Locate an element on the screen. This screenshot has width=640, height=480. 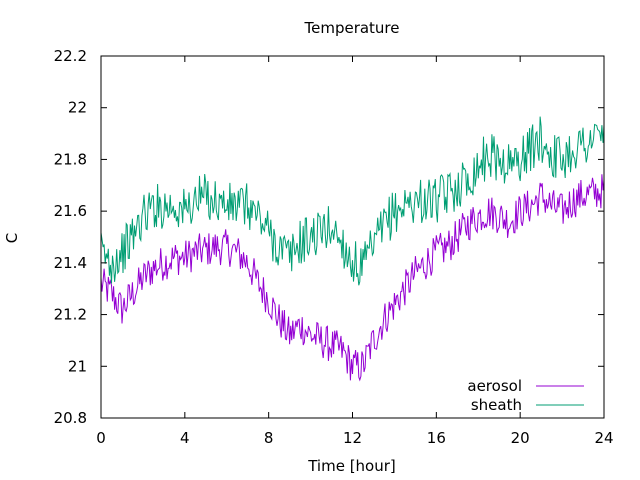
x-tick-label: 4 is located at coordinates (185, 438).